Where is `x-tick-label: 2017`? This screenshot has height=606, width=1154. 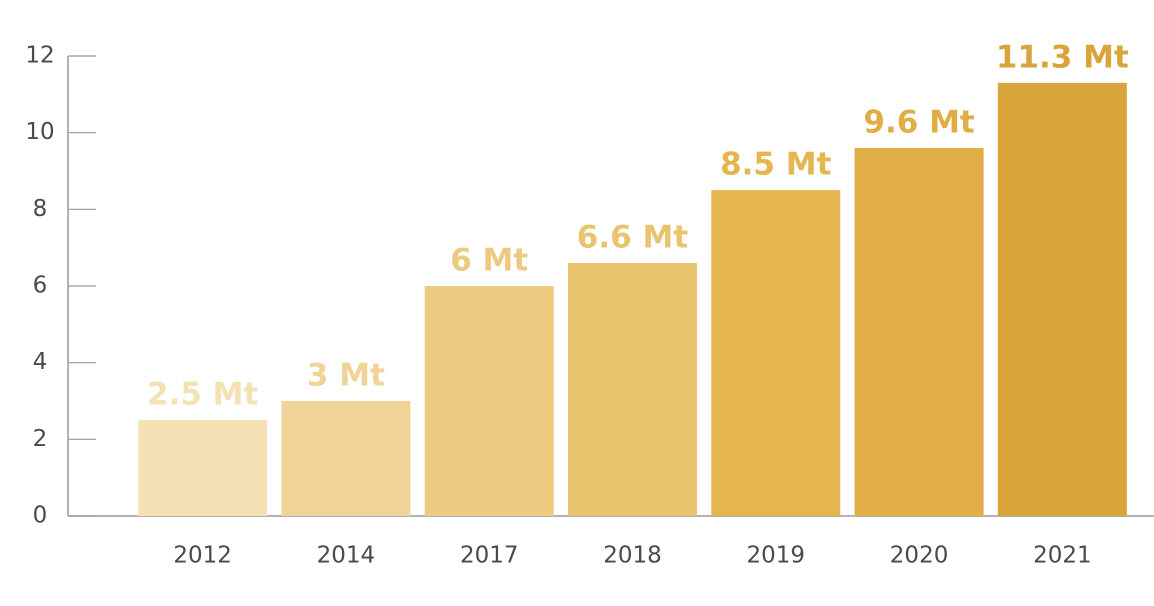
x-tick-label: 2017 is located at coordinates (489, 556).